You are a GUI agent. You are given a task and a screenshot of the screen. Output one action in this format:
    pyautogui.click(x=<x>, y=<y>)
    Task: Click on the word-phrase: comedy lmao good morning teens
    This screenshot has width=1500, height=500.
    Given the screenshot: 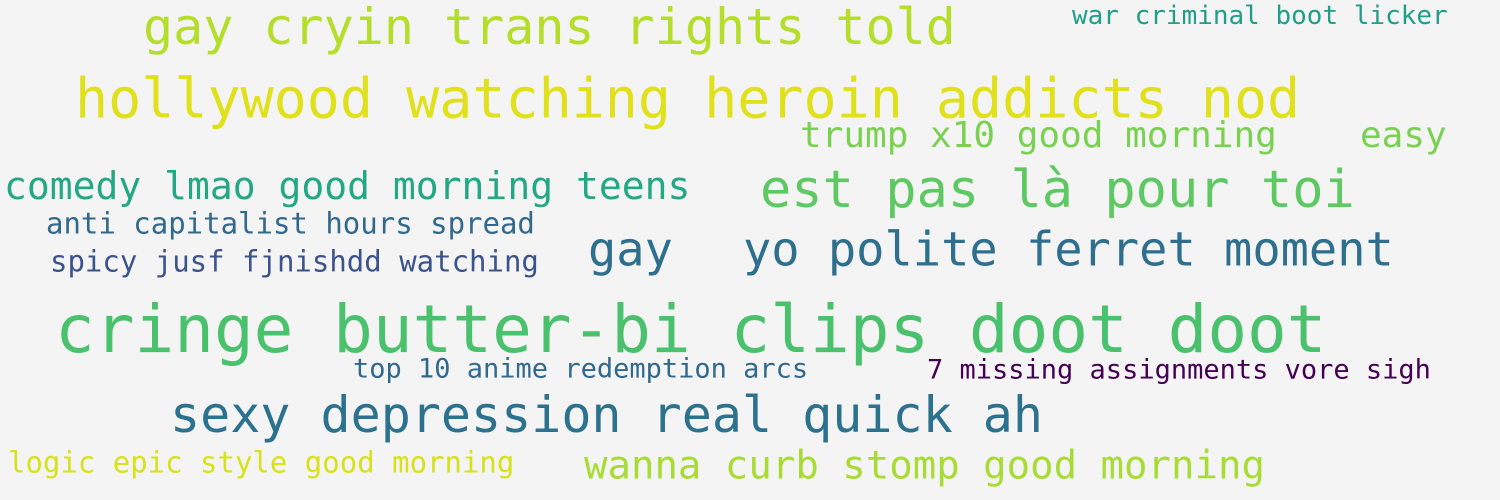 What is the action you would take?
    pyautogui.click(x=347, y=186)
    